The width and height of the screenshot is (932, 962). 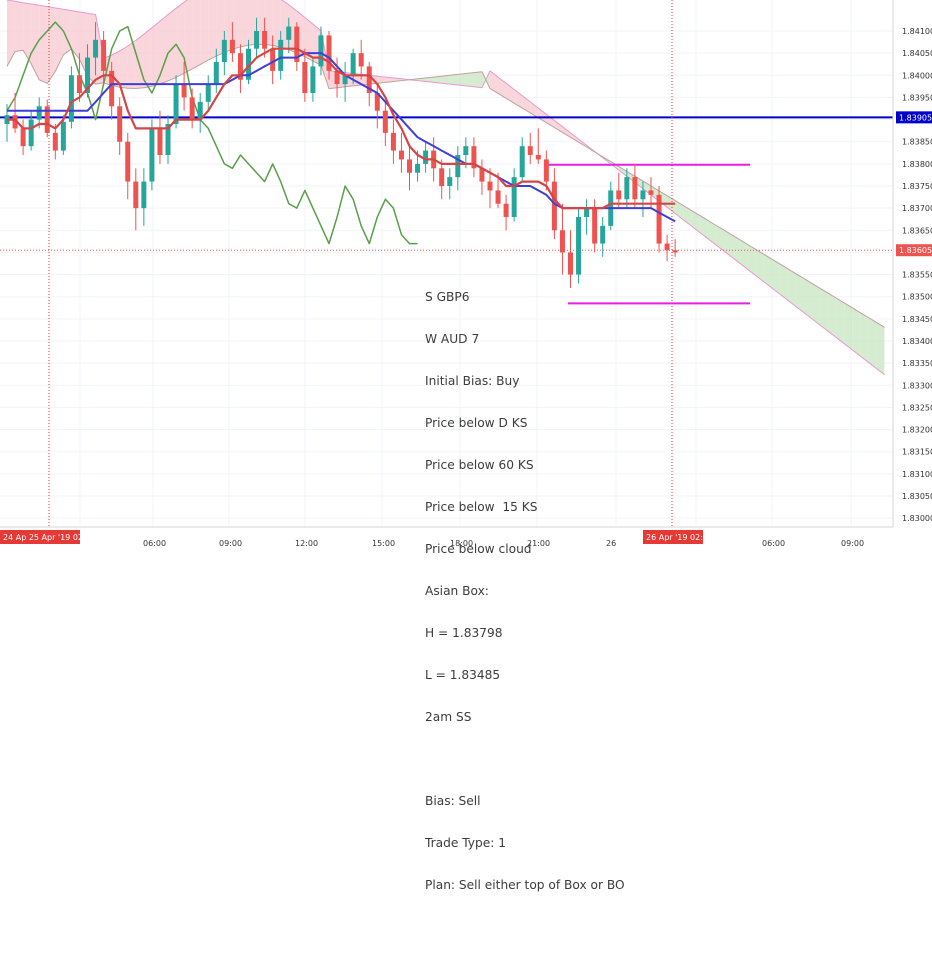 What do you see at coordinates (917, 341) in the screenshot?
I see `y-tick-label: 1.83400` at bounding box center [917, 341].